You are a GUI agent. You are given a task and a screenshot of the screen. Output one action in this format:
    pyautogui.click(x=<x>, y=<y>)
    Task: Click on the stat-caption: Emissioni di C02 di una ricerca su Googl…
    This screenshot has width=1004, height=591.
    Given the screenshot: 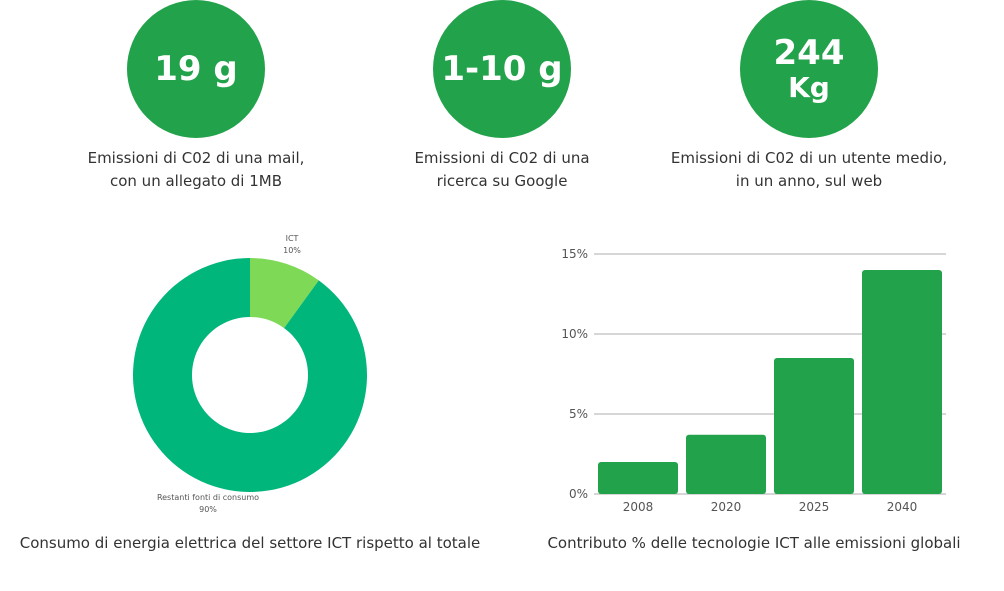 What is the action you would take?
    pyautogui.click(x=502, y=169)
    